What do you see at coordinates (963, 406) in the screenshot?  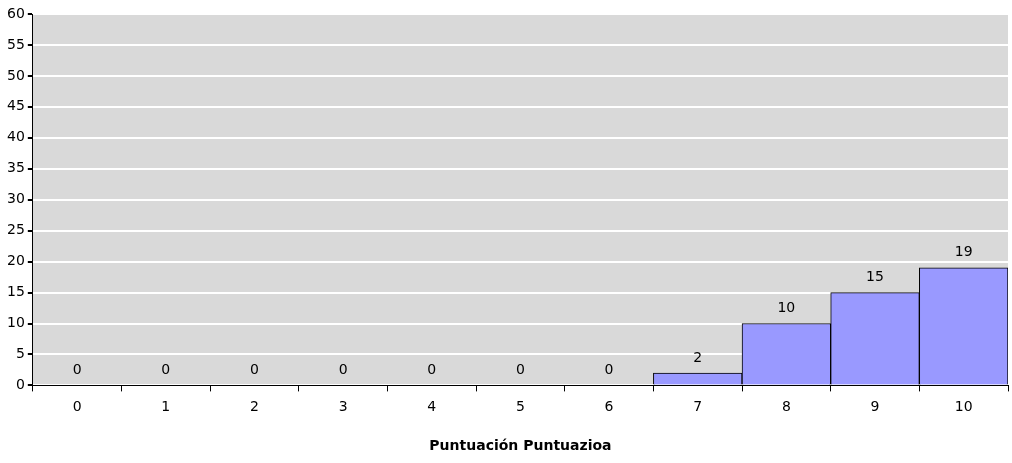 I see `x-tick-label: 10` at bounding box center [963, 406].